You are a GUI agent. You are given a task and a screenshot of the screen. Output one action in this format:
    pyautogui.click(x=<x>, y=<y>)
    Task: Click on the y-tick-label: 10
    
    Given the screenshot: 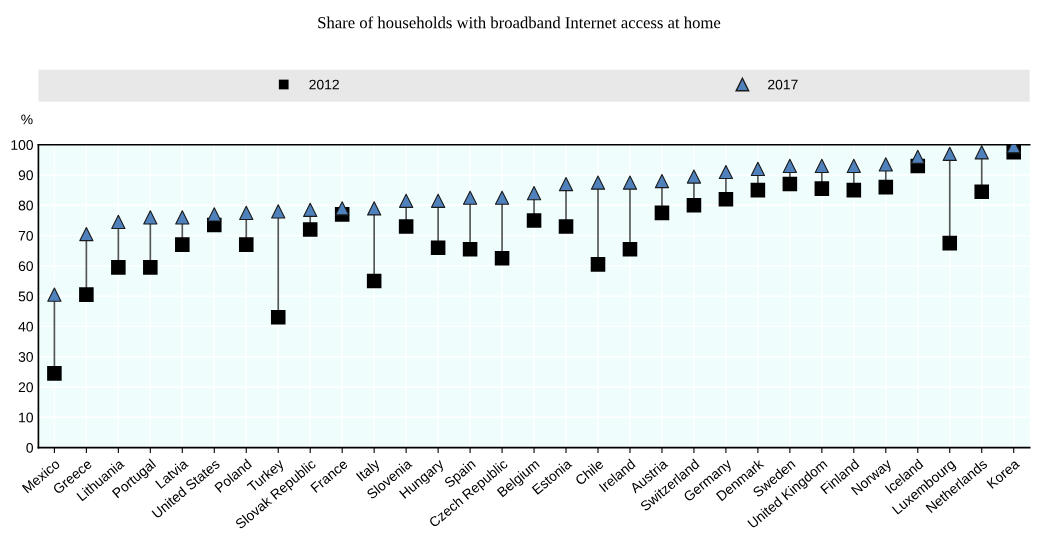 What is the action you would take?
    pyautogui.click(x=26, y=417)
    